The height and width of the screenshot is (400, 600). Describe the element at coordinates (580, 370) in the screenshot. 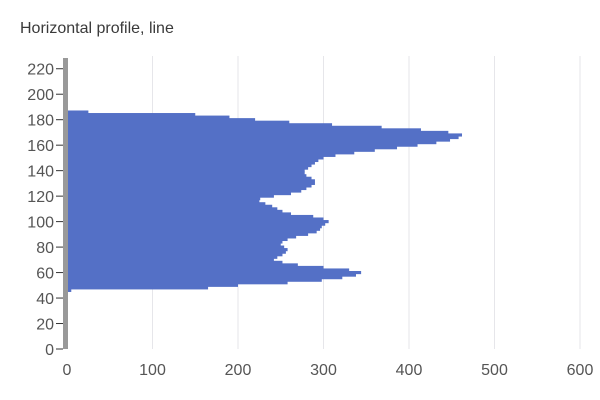

I see `x-tick-label-600: 600` at that location.